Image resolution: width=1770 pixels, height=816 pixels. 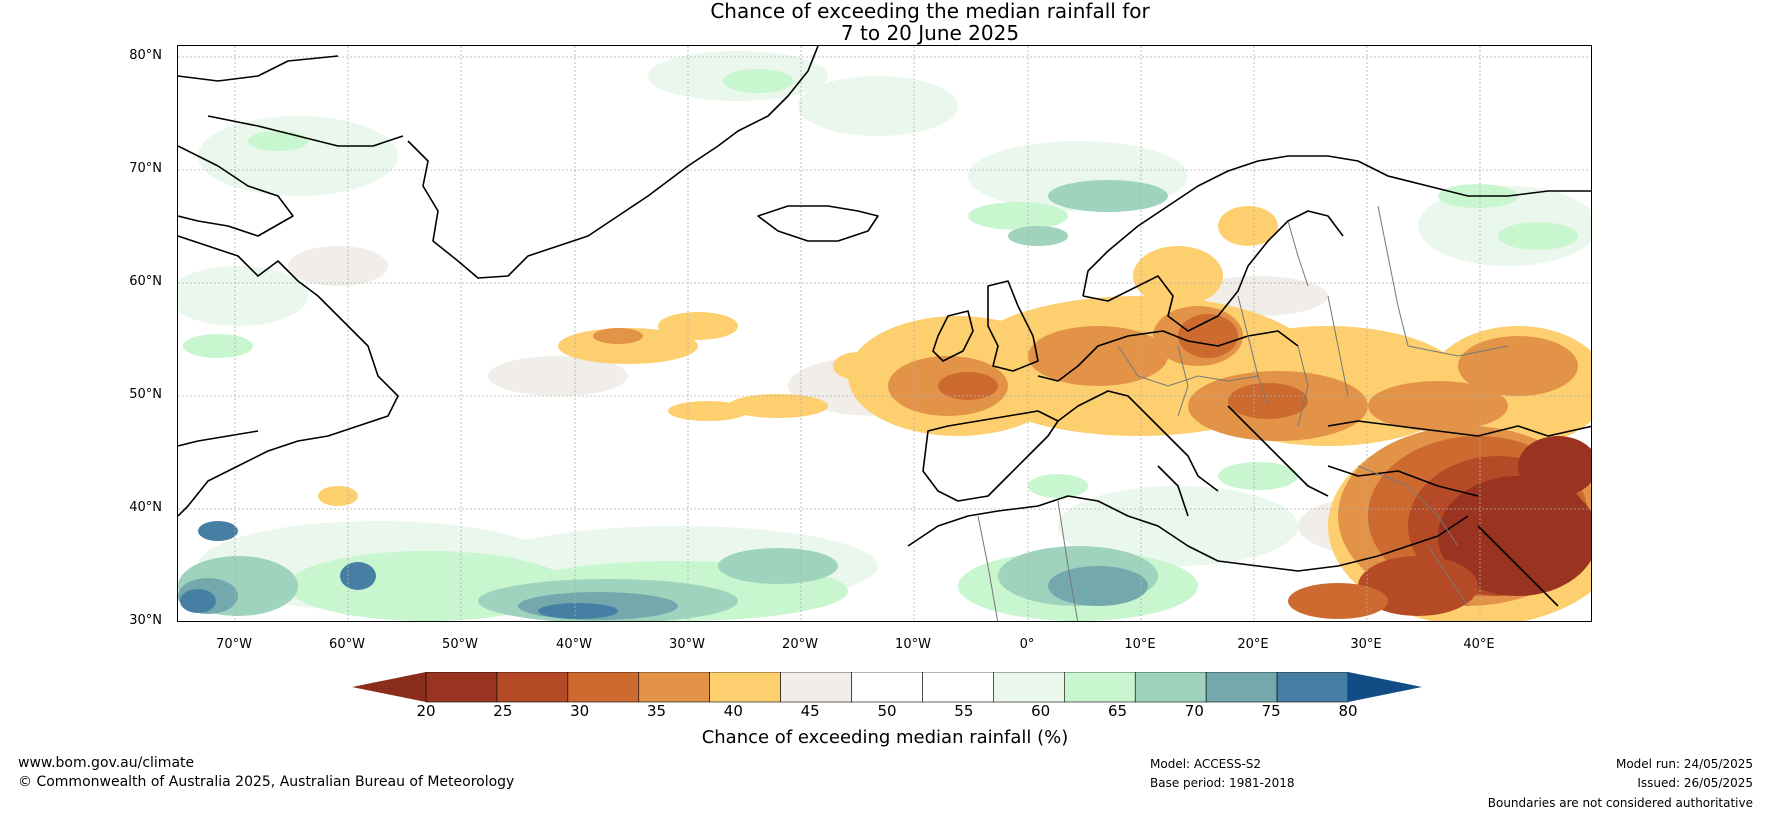 I want to click on colorbar-tick-label: 50, so click(x=887, y=711).